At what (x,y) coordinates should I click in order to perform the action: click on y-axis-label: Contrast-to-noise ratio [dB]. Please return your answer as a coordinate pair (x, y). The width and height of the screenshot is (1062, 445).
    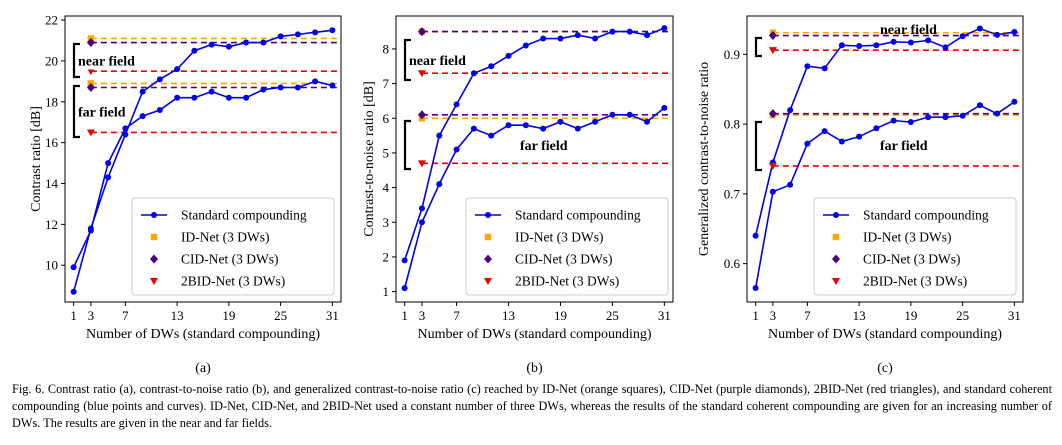
    Looking at the image, I should click on (369, 159).